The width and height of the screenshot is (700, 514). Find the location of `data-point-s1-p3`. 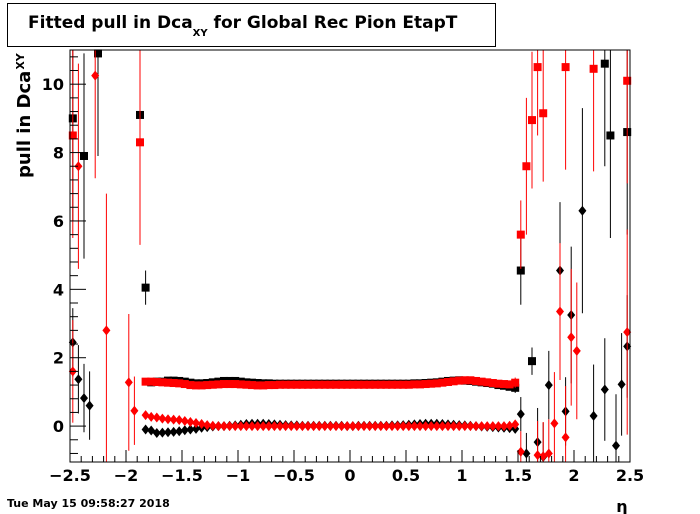

data-point-s1-p3 is located at coordinates (89, 405).